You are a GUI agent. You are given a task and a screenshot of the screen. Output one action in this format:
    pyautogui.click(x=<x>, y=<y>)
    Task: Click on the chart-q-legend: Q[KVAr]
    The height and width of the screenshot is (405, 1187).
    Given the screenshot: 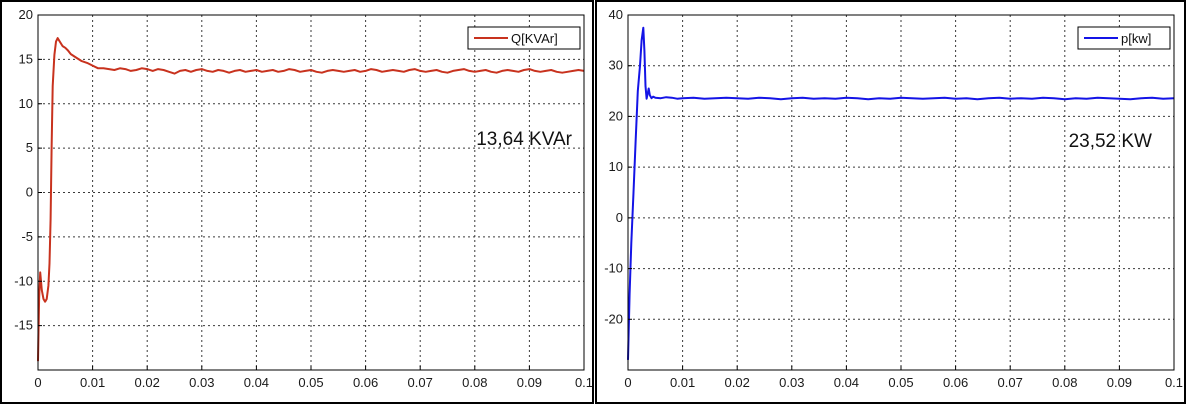 What is the action you would take?
    pyautogui.click(x=524, y=38)
    